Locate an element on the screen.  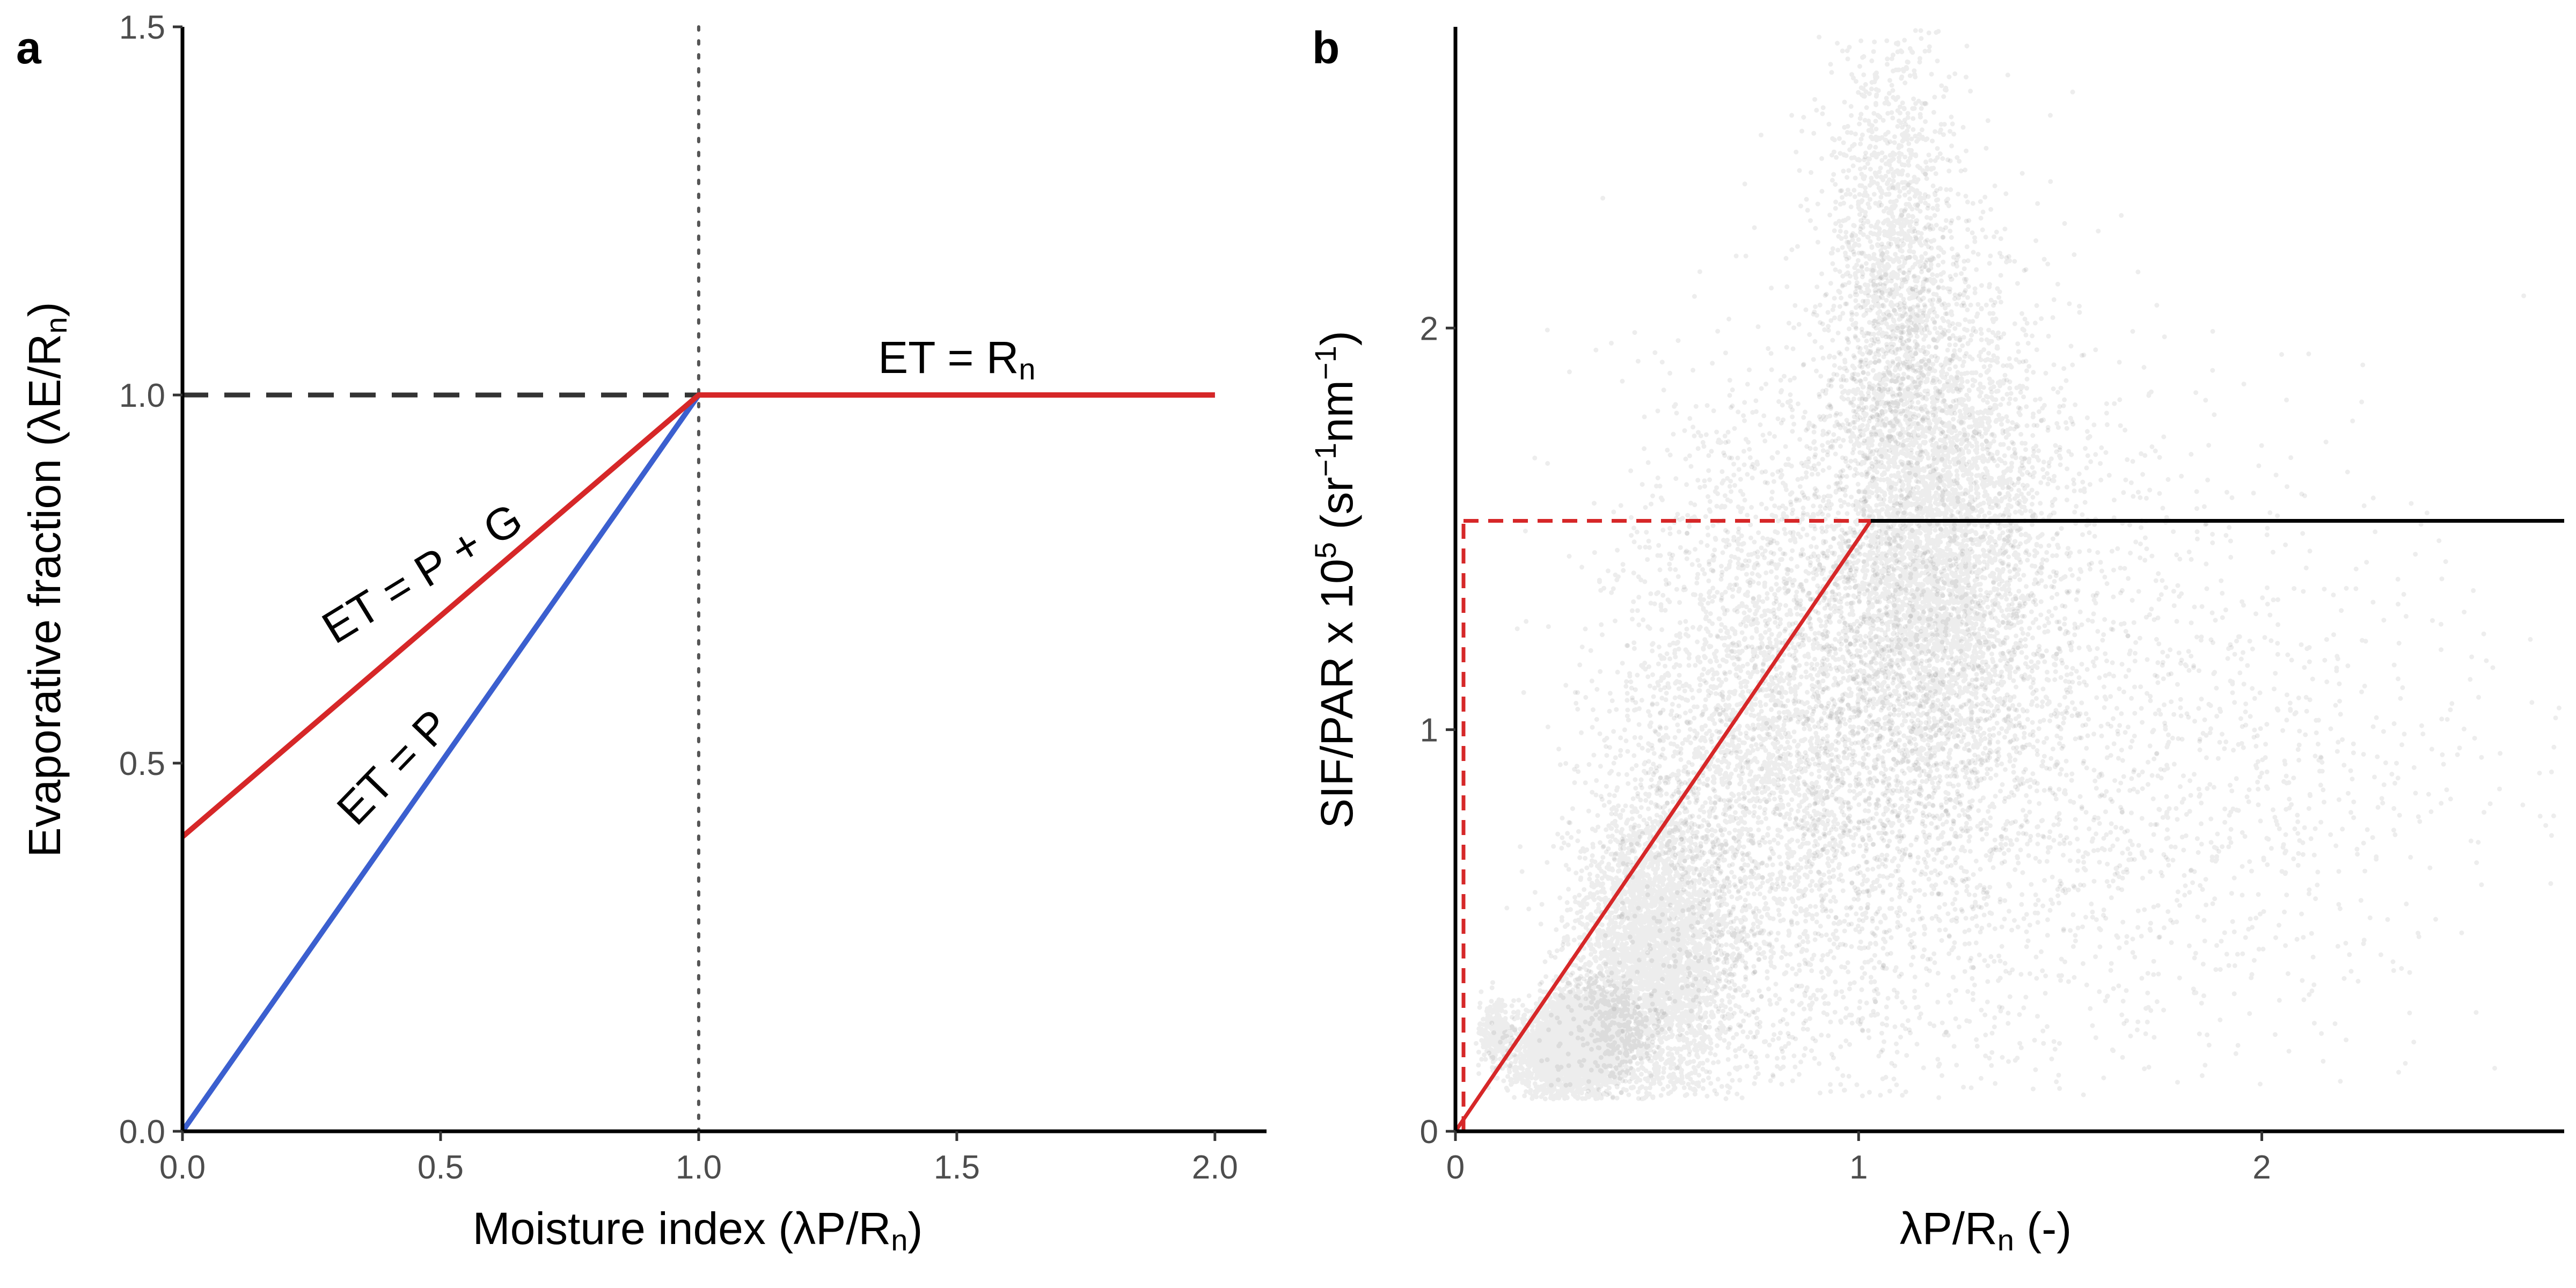
panel-a-y-tick-label: 1.5 is located at coordinates (142, 27).